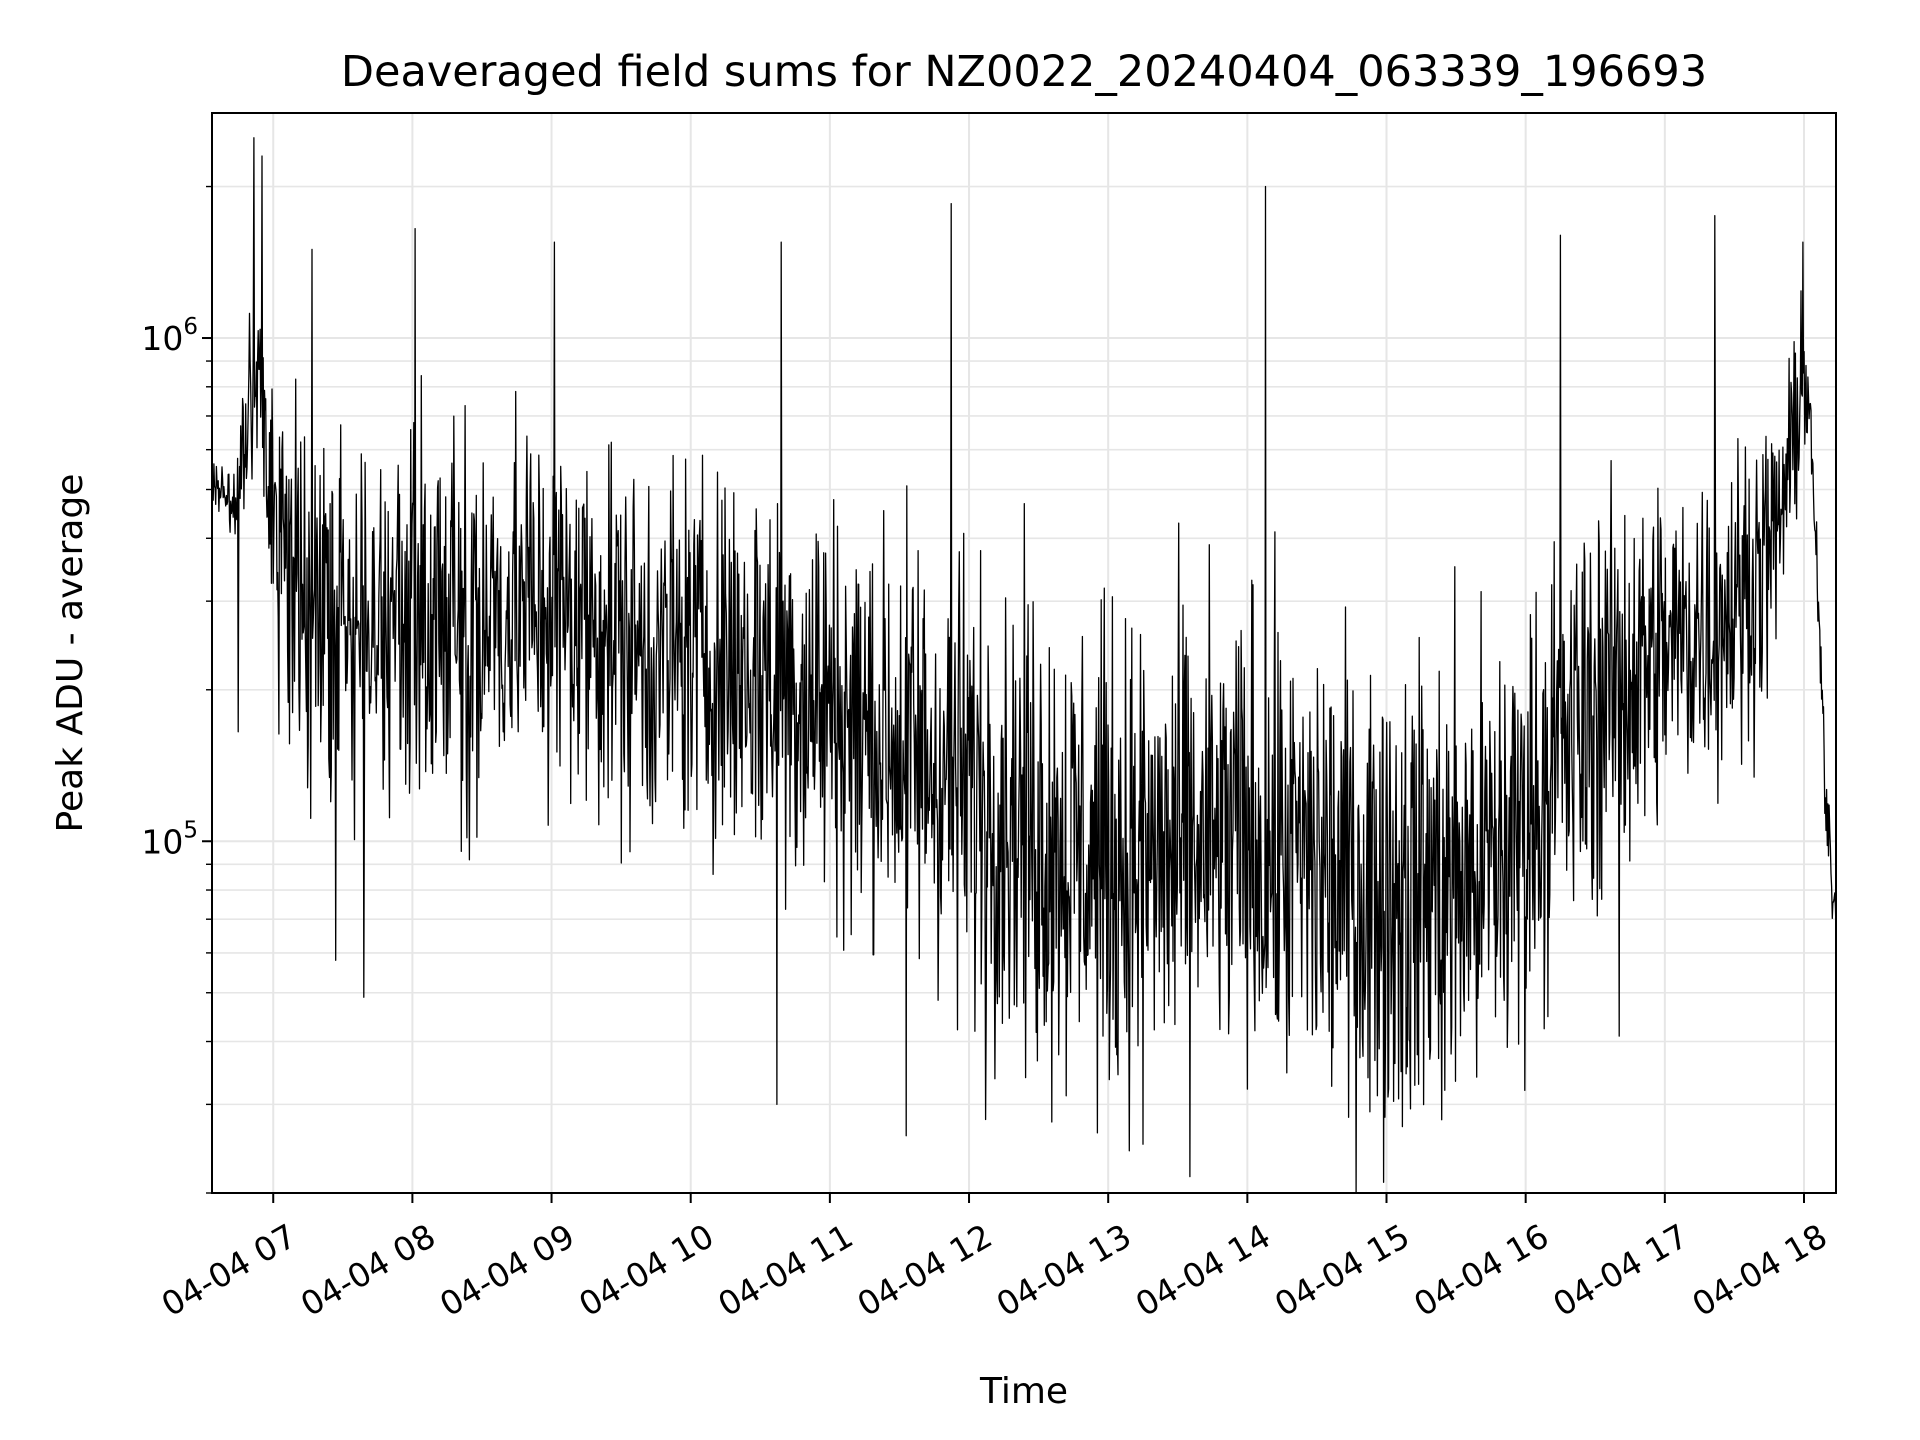  Describe the element at coordinates (1023, 1391) in the screenshot. I see `x-axis-label: Time` at that location.